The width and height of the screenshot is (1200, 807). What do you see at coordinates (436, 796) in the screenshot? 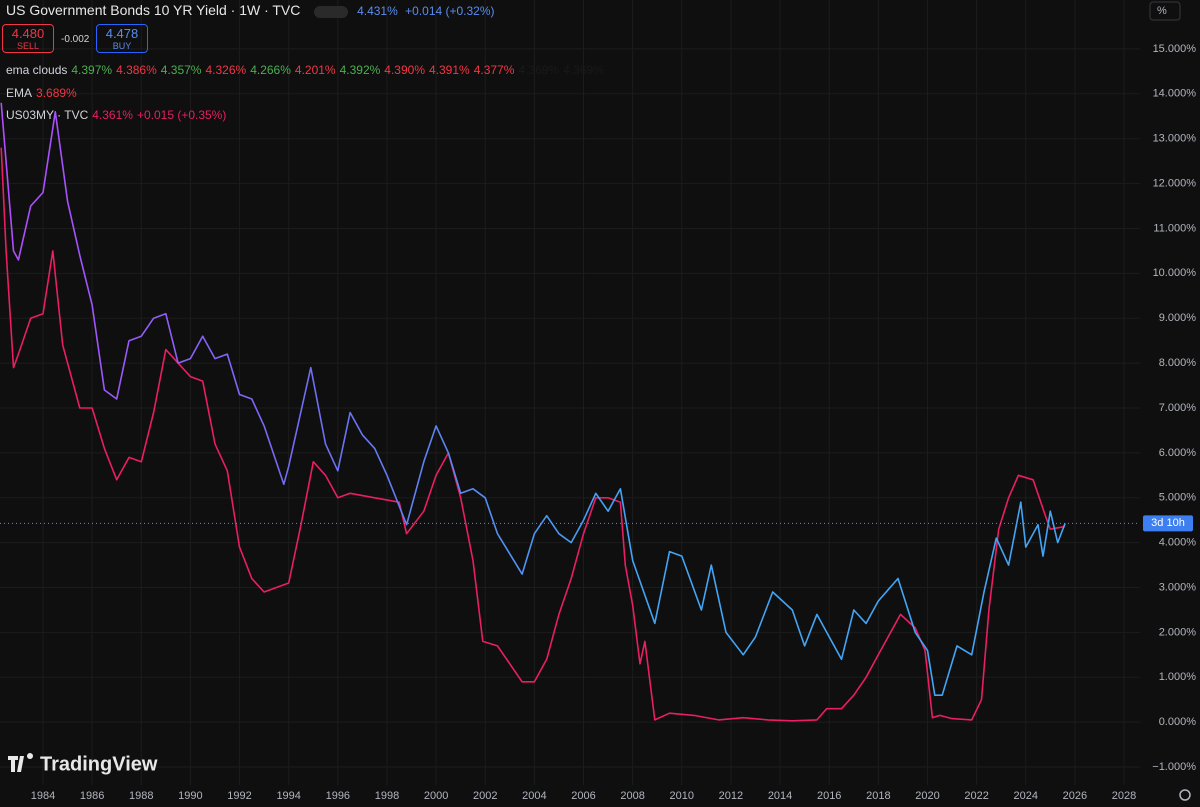
I see `x-tick-label: 2000` at bounding box center [436, 796].